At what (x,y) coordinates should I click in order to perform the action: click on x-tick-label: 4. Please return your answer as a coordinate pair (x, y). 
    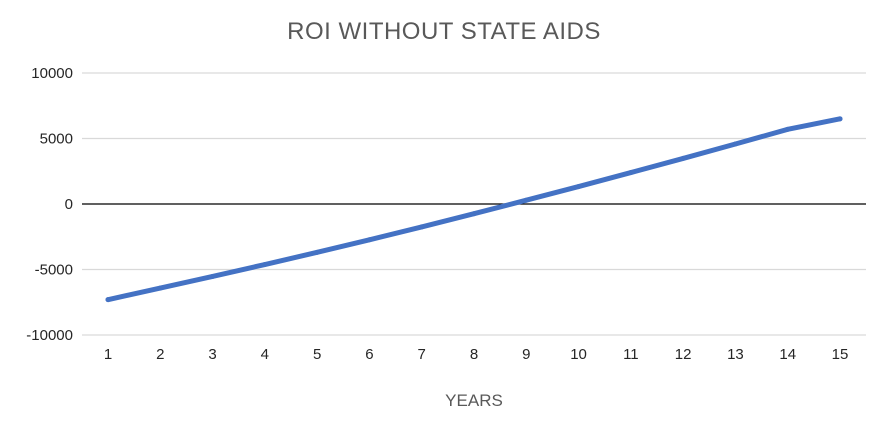
    Looking at the image, I should click on (265, 354).